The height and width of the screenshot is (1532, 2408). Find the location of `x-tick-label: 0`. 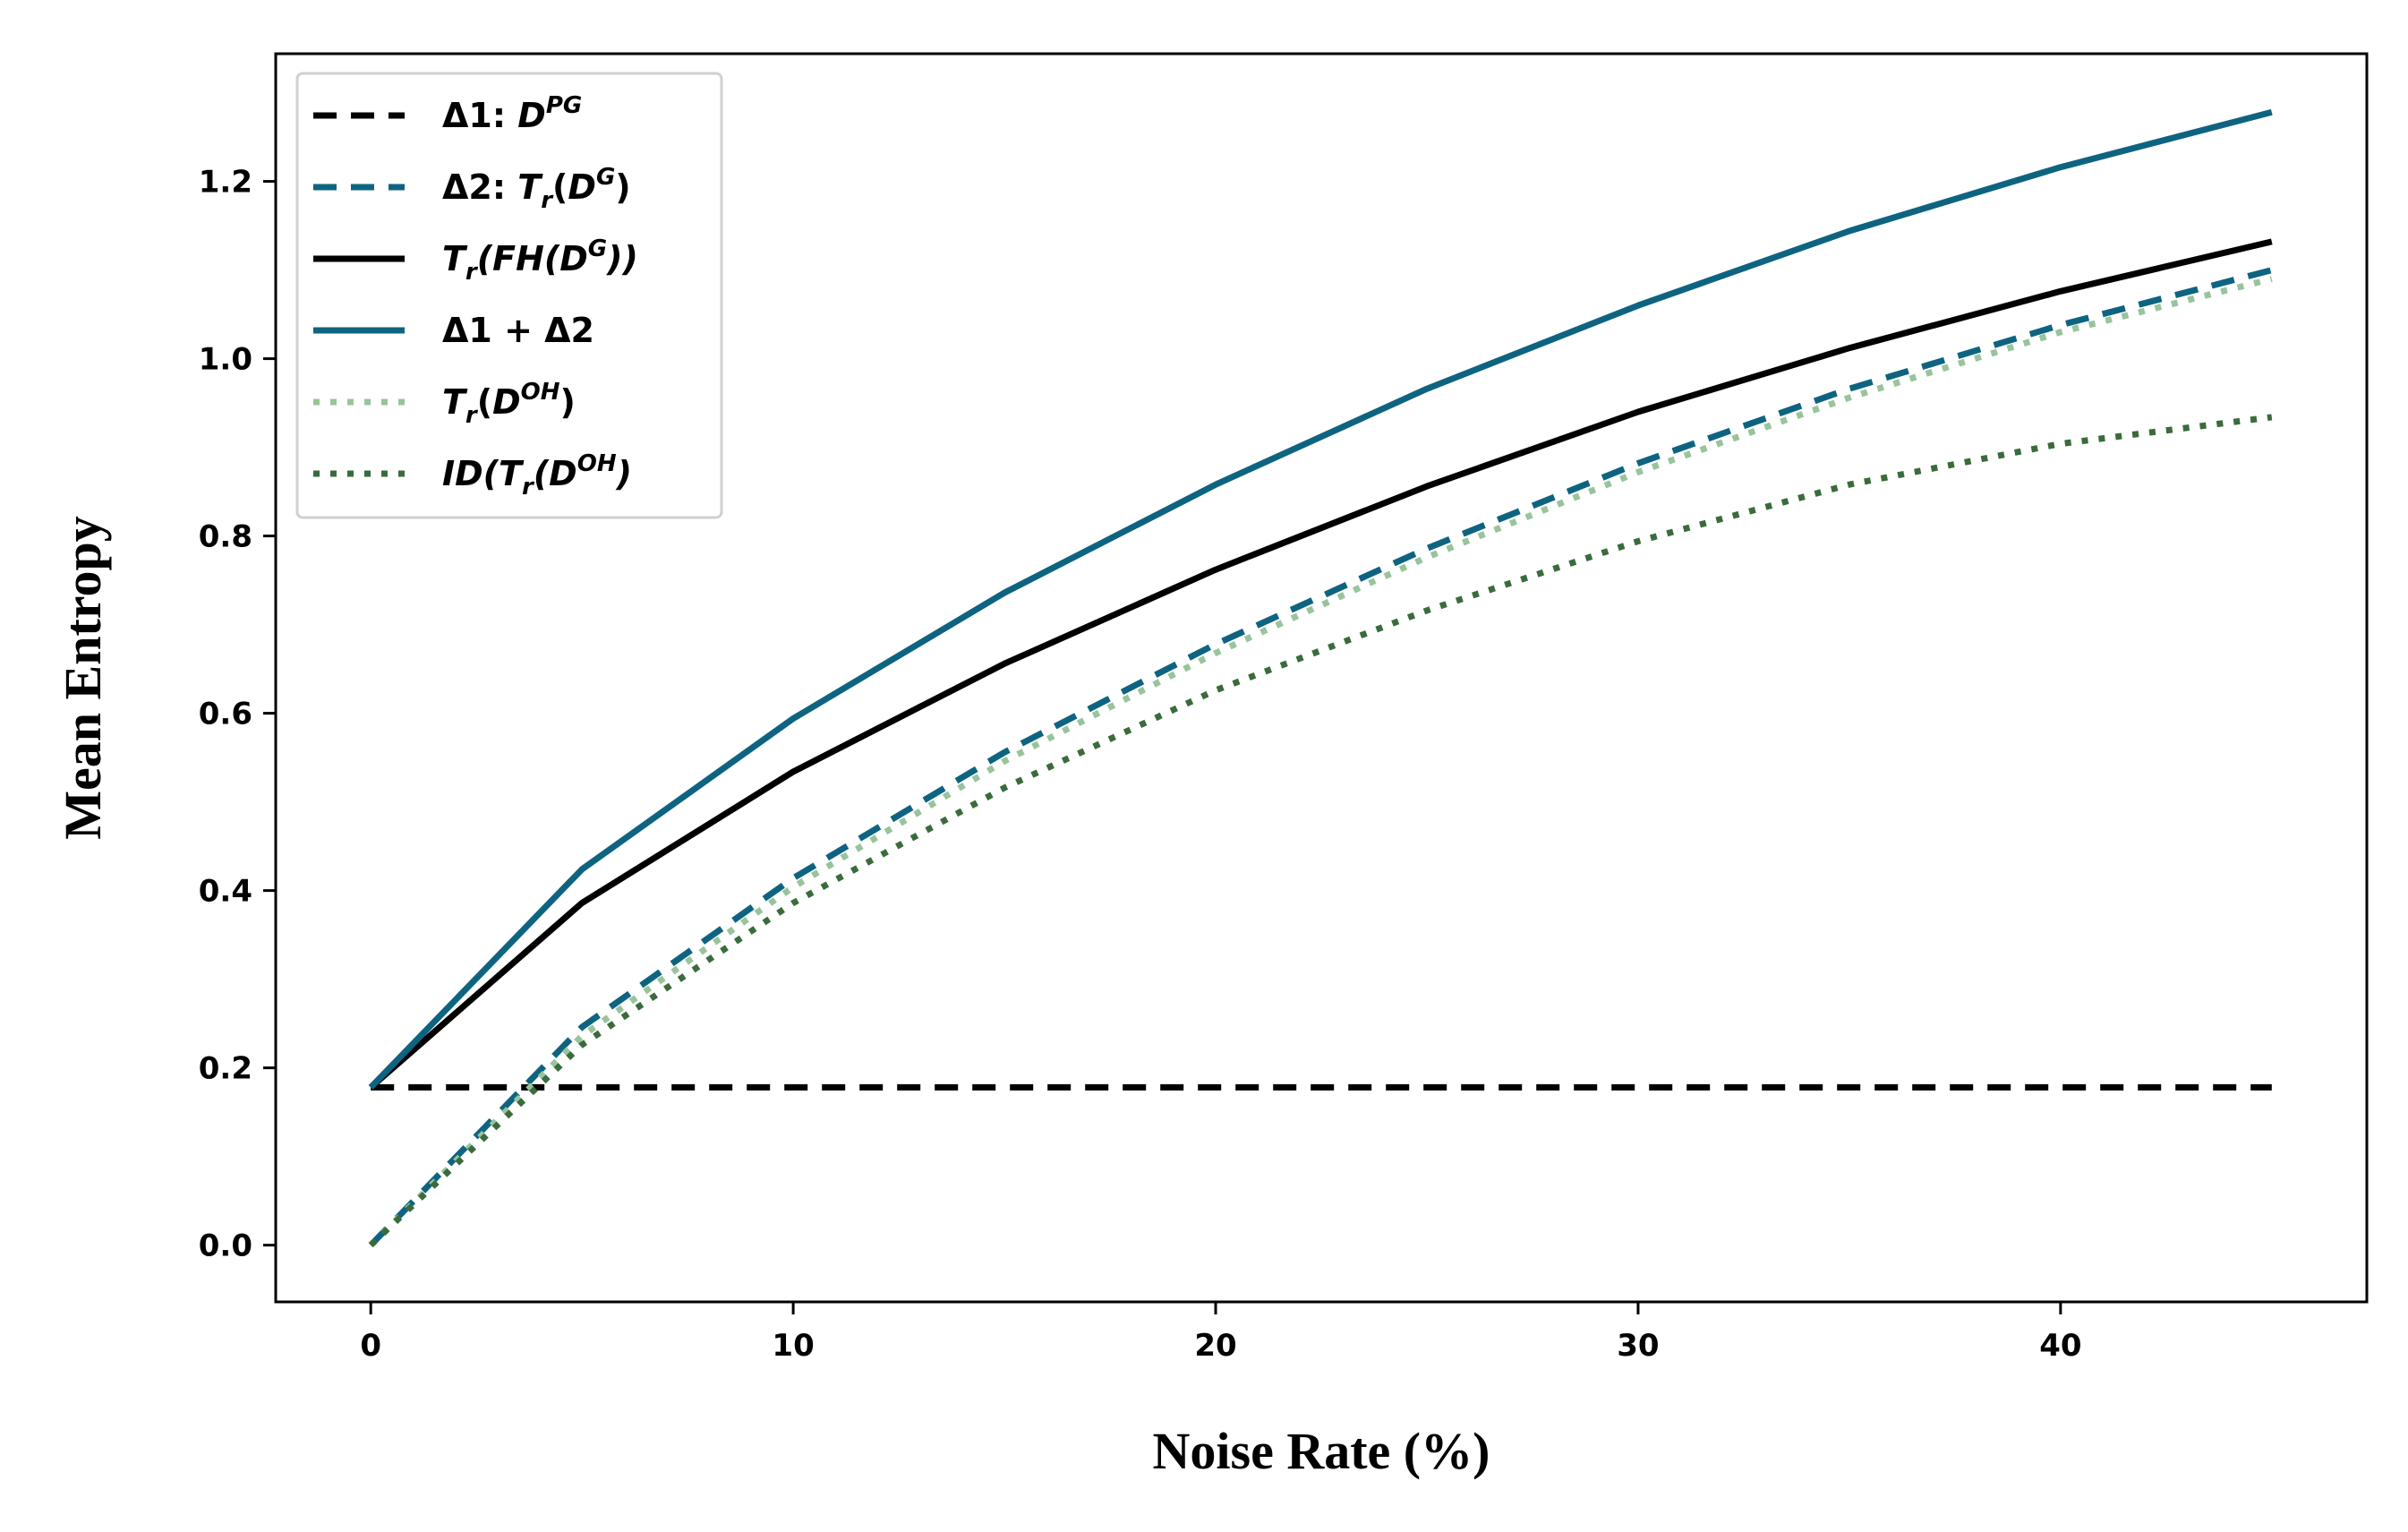

x-tick-label: 0 is located at coordinates (370, 1346).